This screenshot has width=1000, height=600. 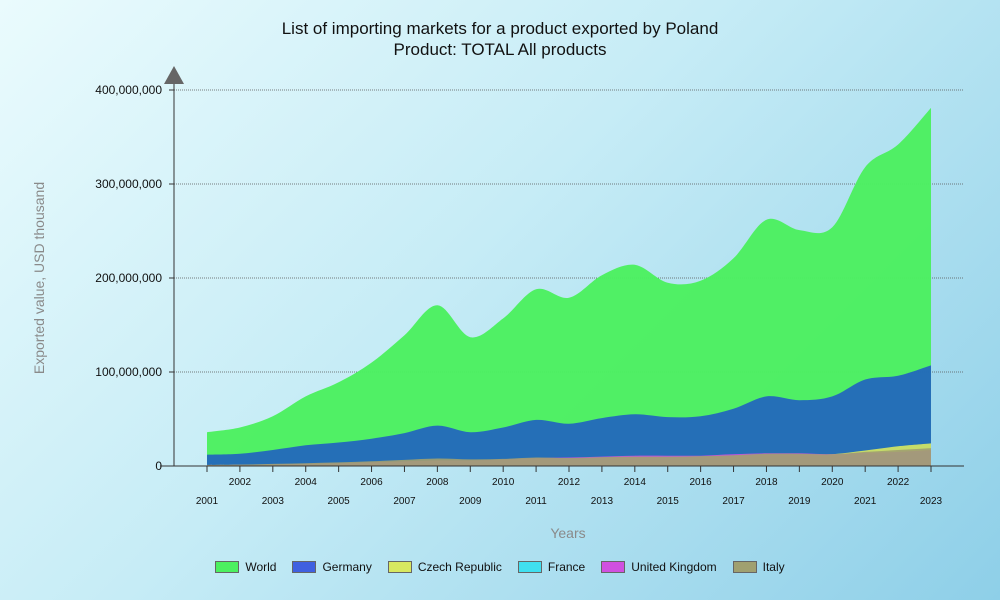 What do you see at coordinates (602, 501) in the screenshot?
I see `x-tick-label: 2013` at bounding box center [602, 501].